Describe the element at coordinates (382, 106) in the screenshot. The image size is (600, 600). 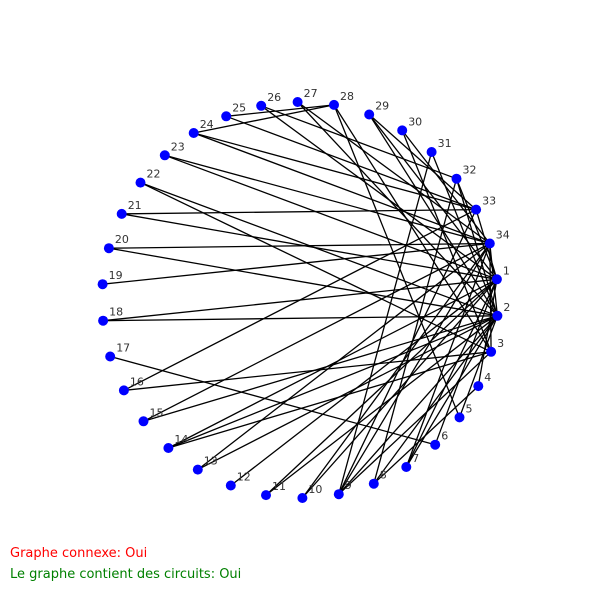
I see `vertex-label-29: 29` at that location.